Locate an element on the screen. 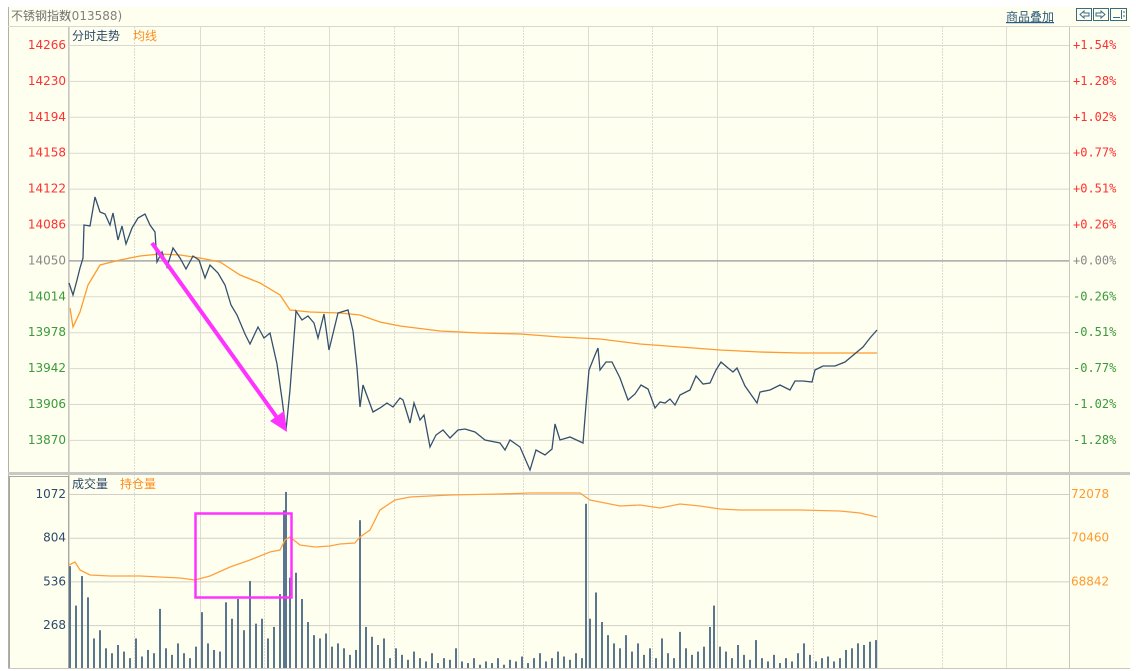 The image size is (1136, 671). percent-tick-label: +0.77% is located at coordinates (1095, 153).